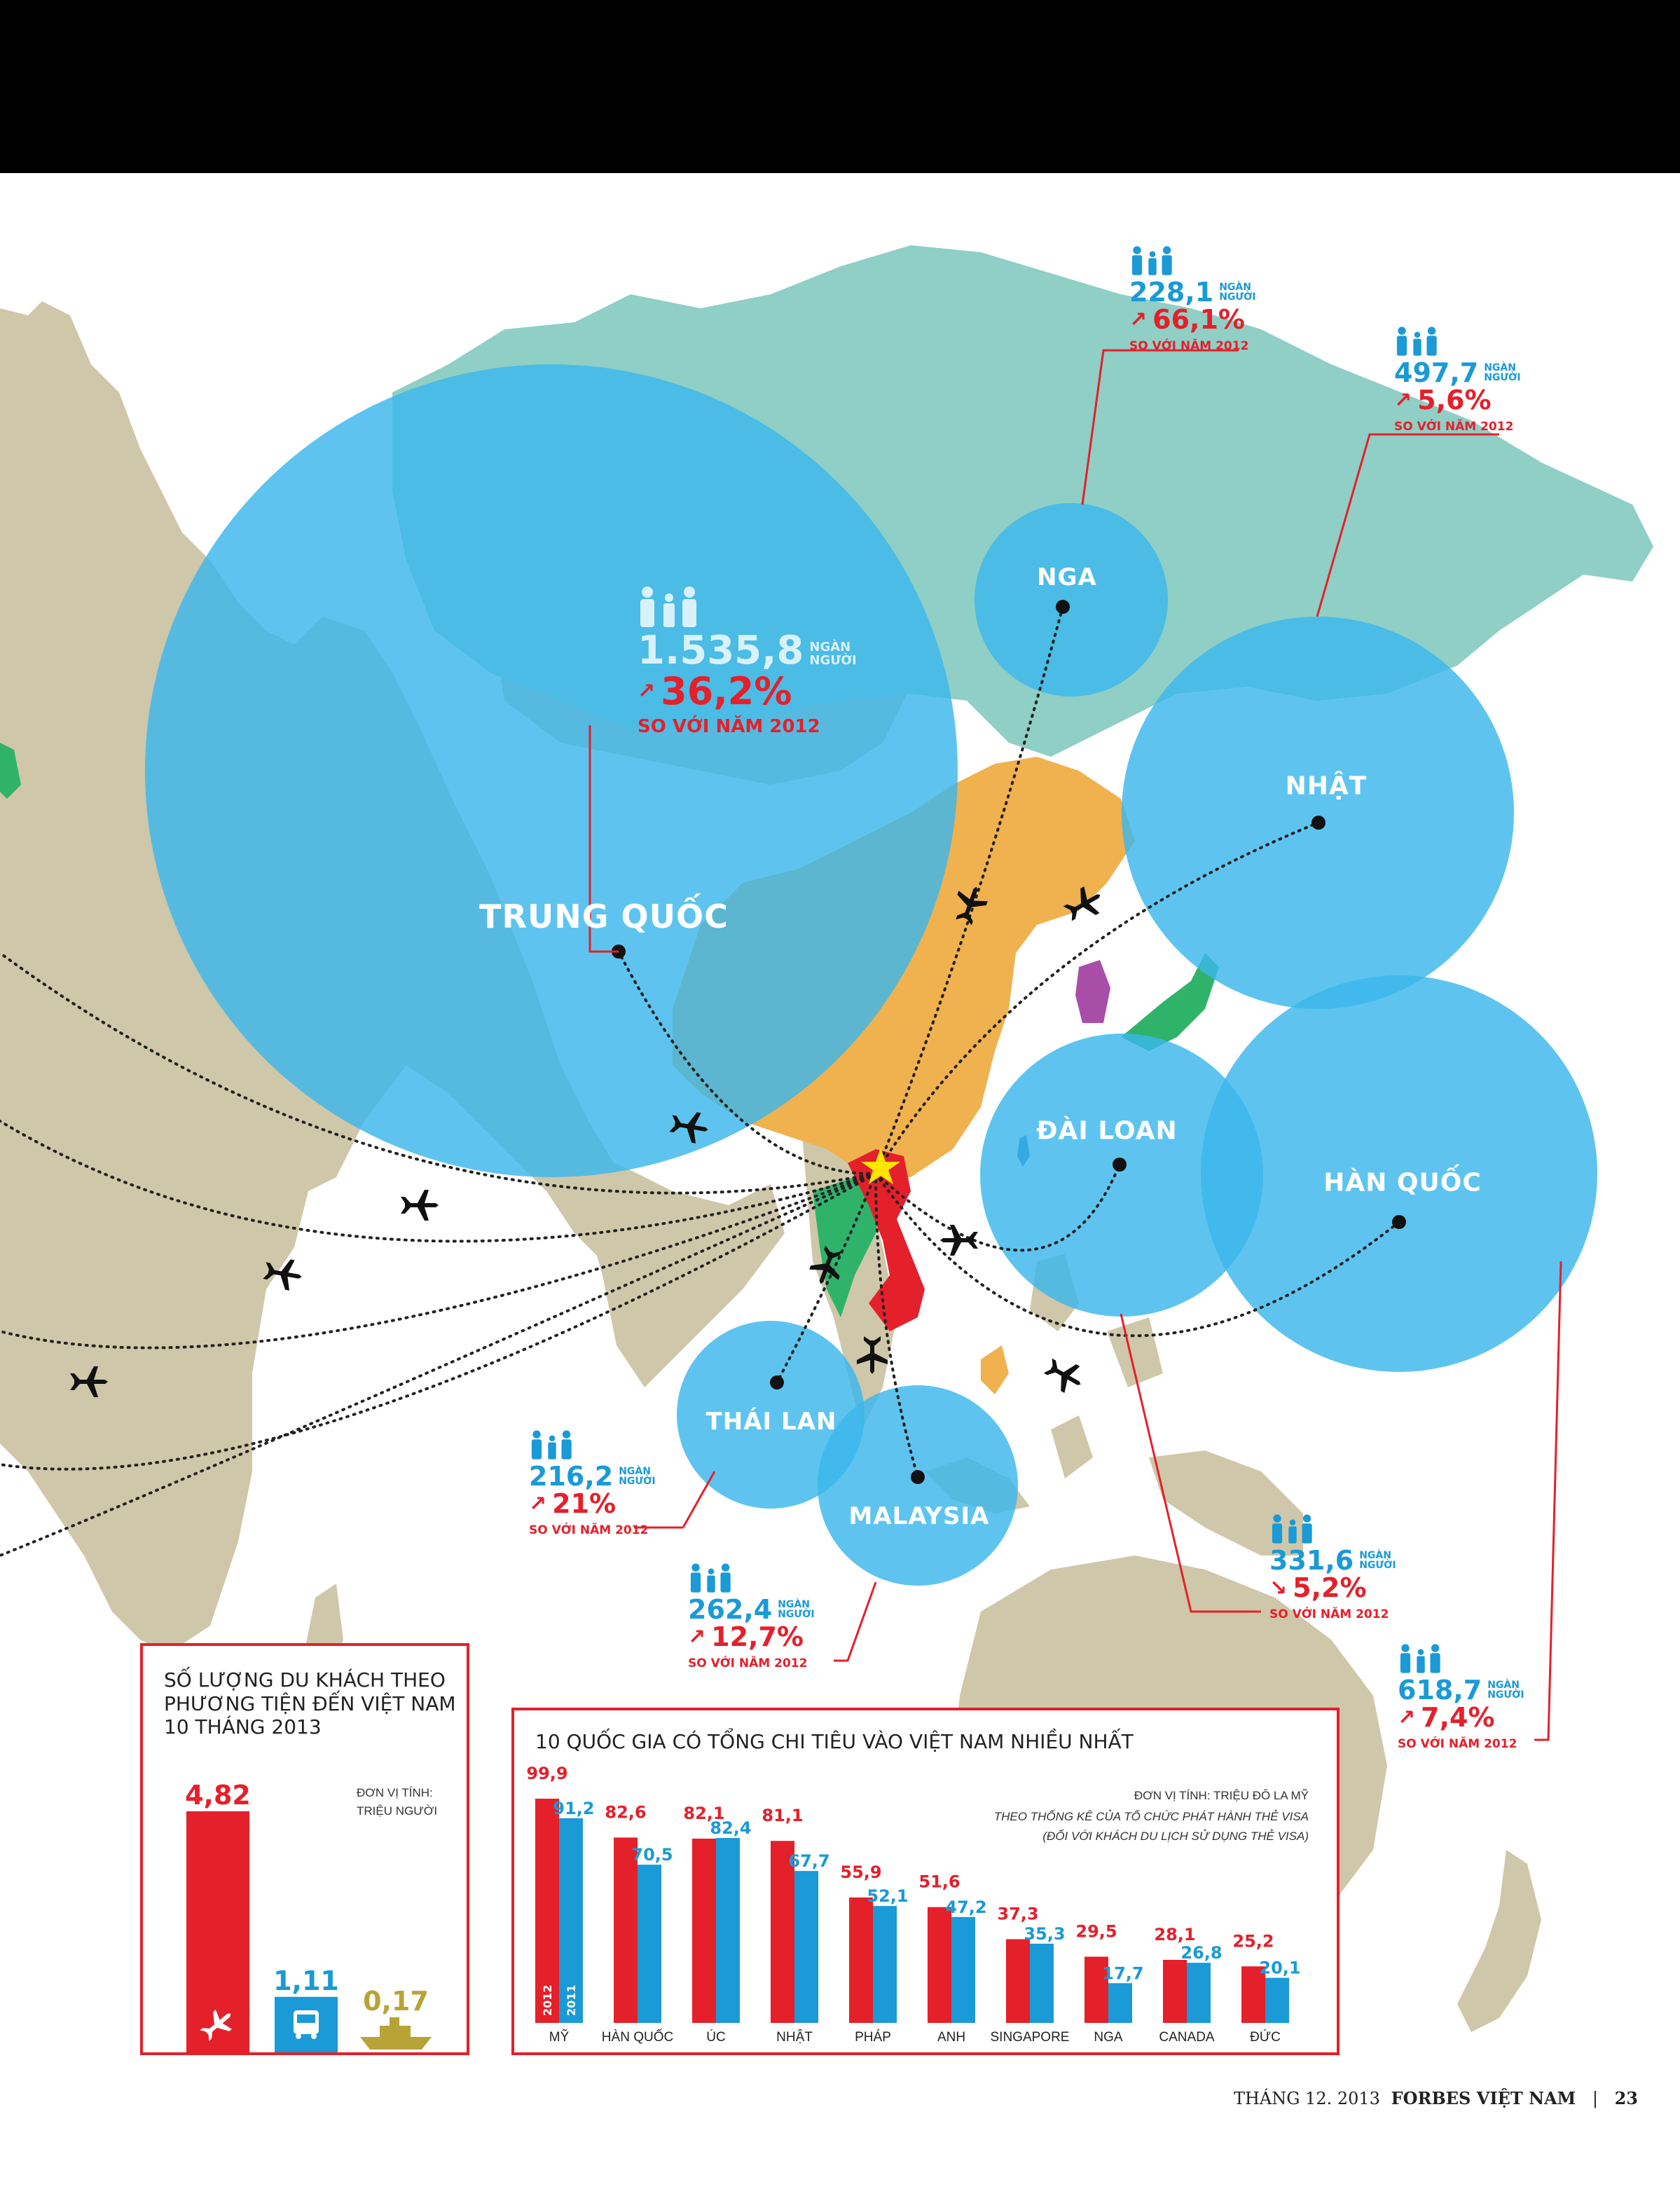 This screenshot has height=2210, width=1680. I want to click on spending-value-label: 82,1, so click(704, 1813).